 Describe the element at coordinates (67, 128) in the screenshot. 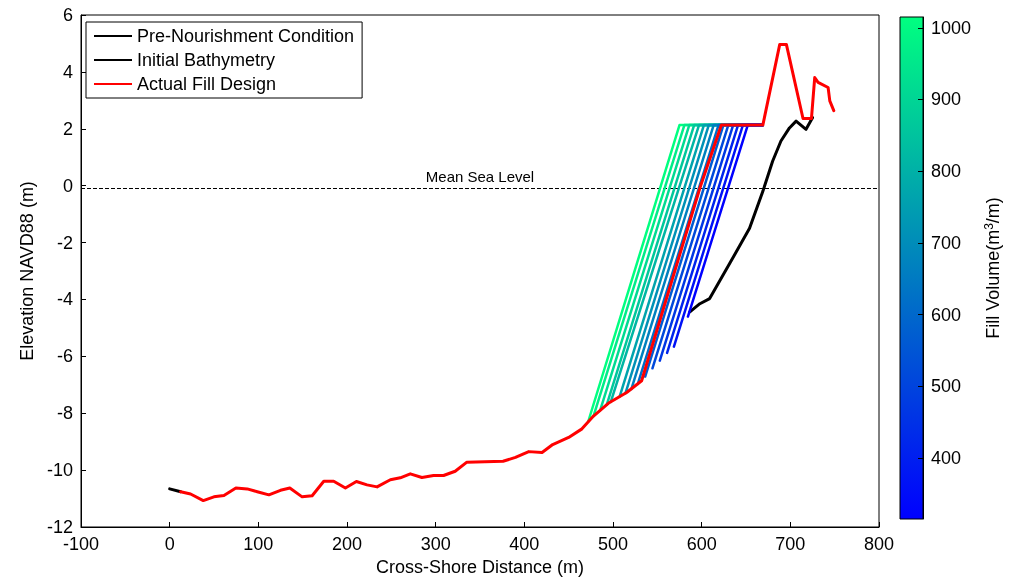

I see `y-tick-label: 2` at that location.